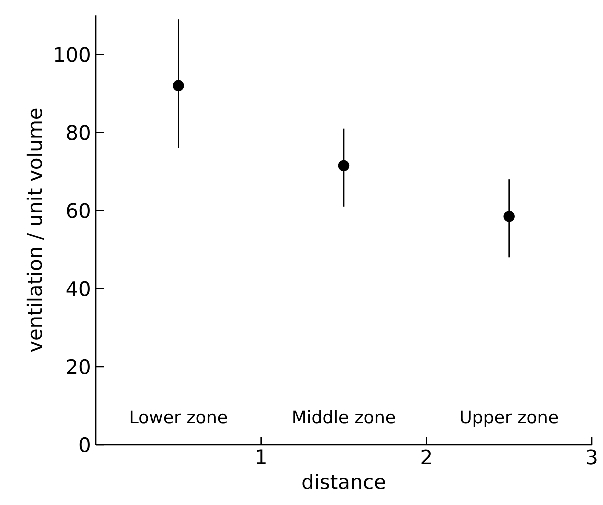  I want to click on y-tick-label: 100, so click(72, 54).